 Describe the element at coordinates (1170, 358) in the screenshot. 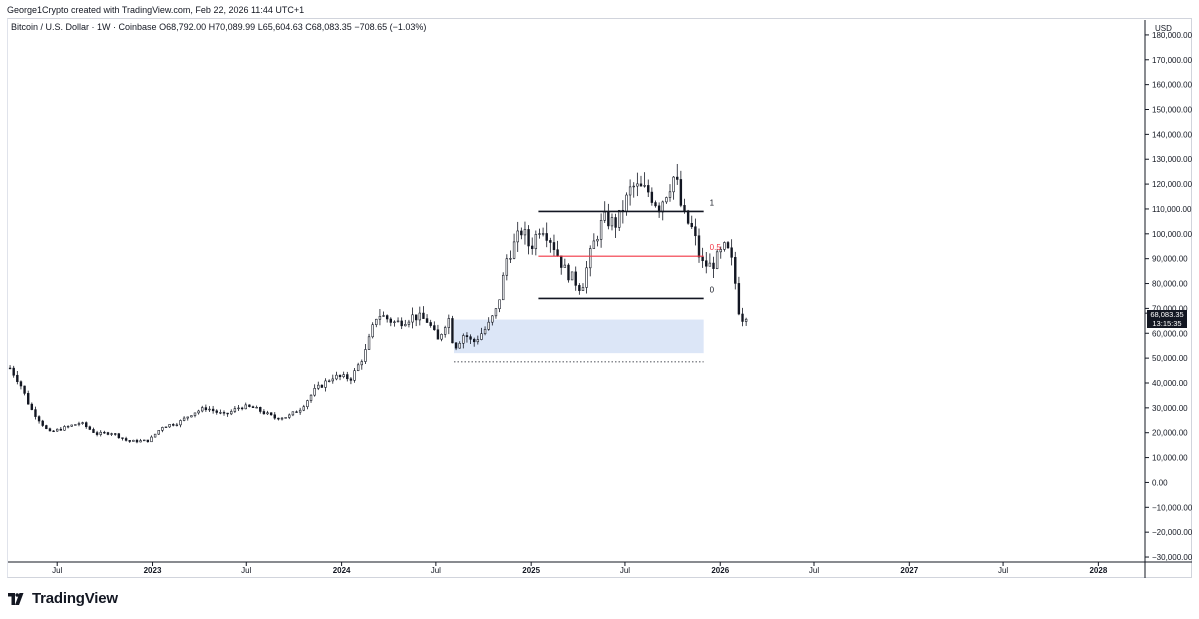

I see `y-tick-label: 50,000.00` at that location.